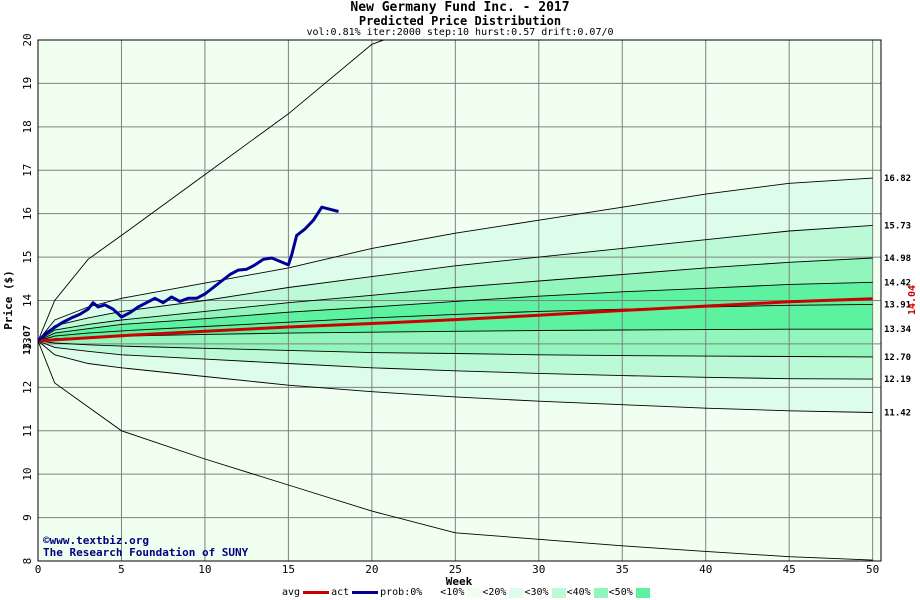  What do you see at coordinates (27, 256) in the screenshot?
I see `y-tick-label: 15` at bounding box center [27, 256].